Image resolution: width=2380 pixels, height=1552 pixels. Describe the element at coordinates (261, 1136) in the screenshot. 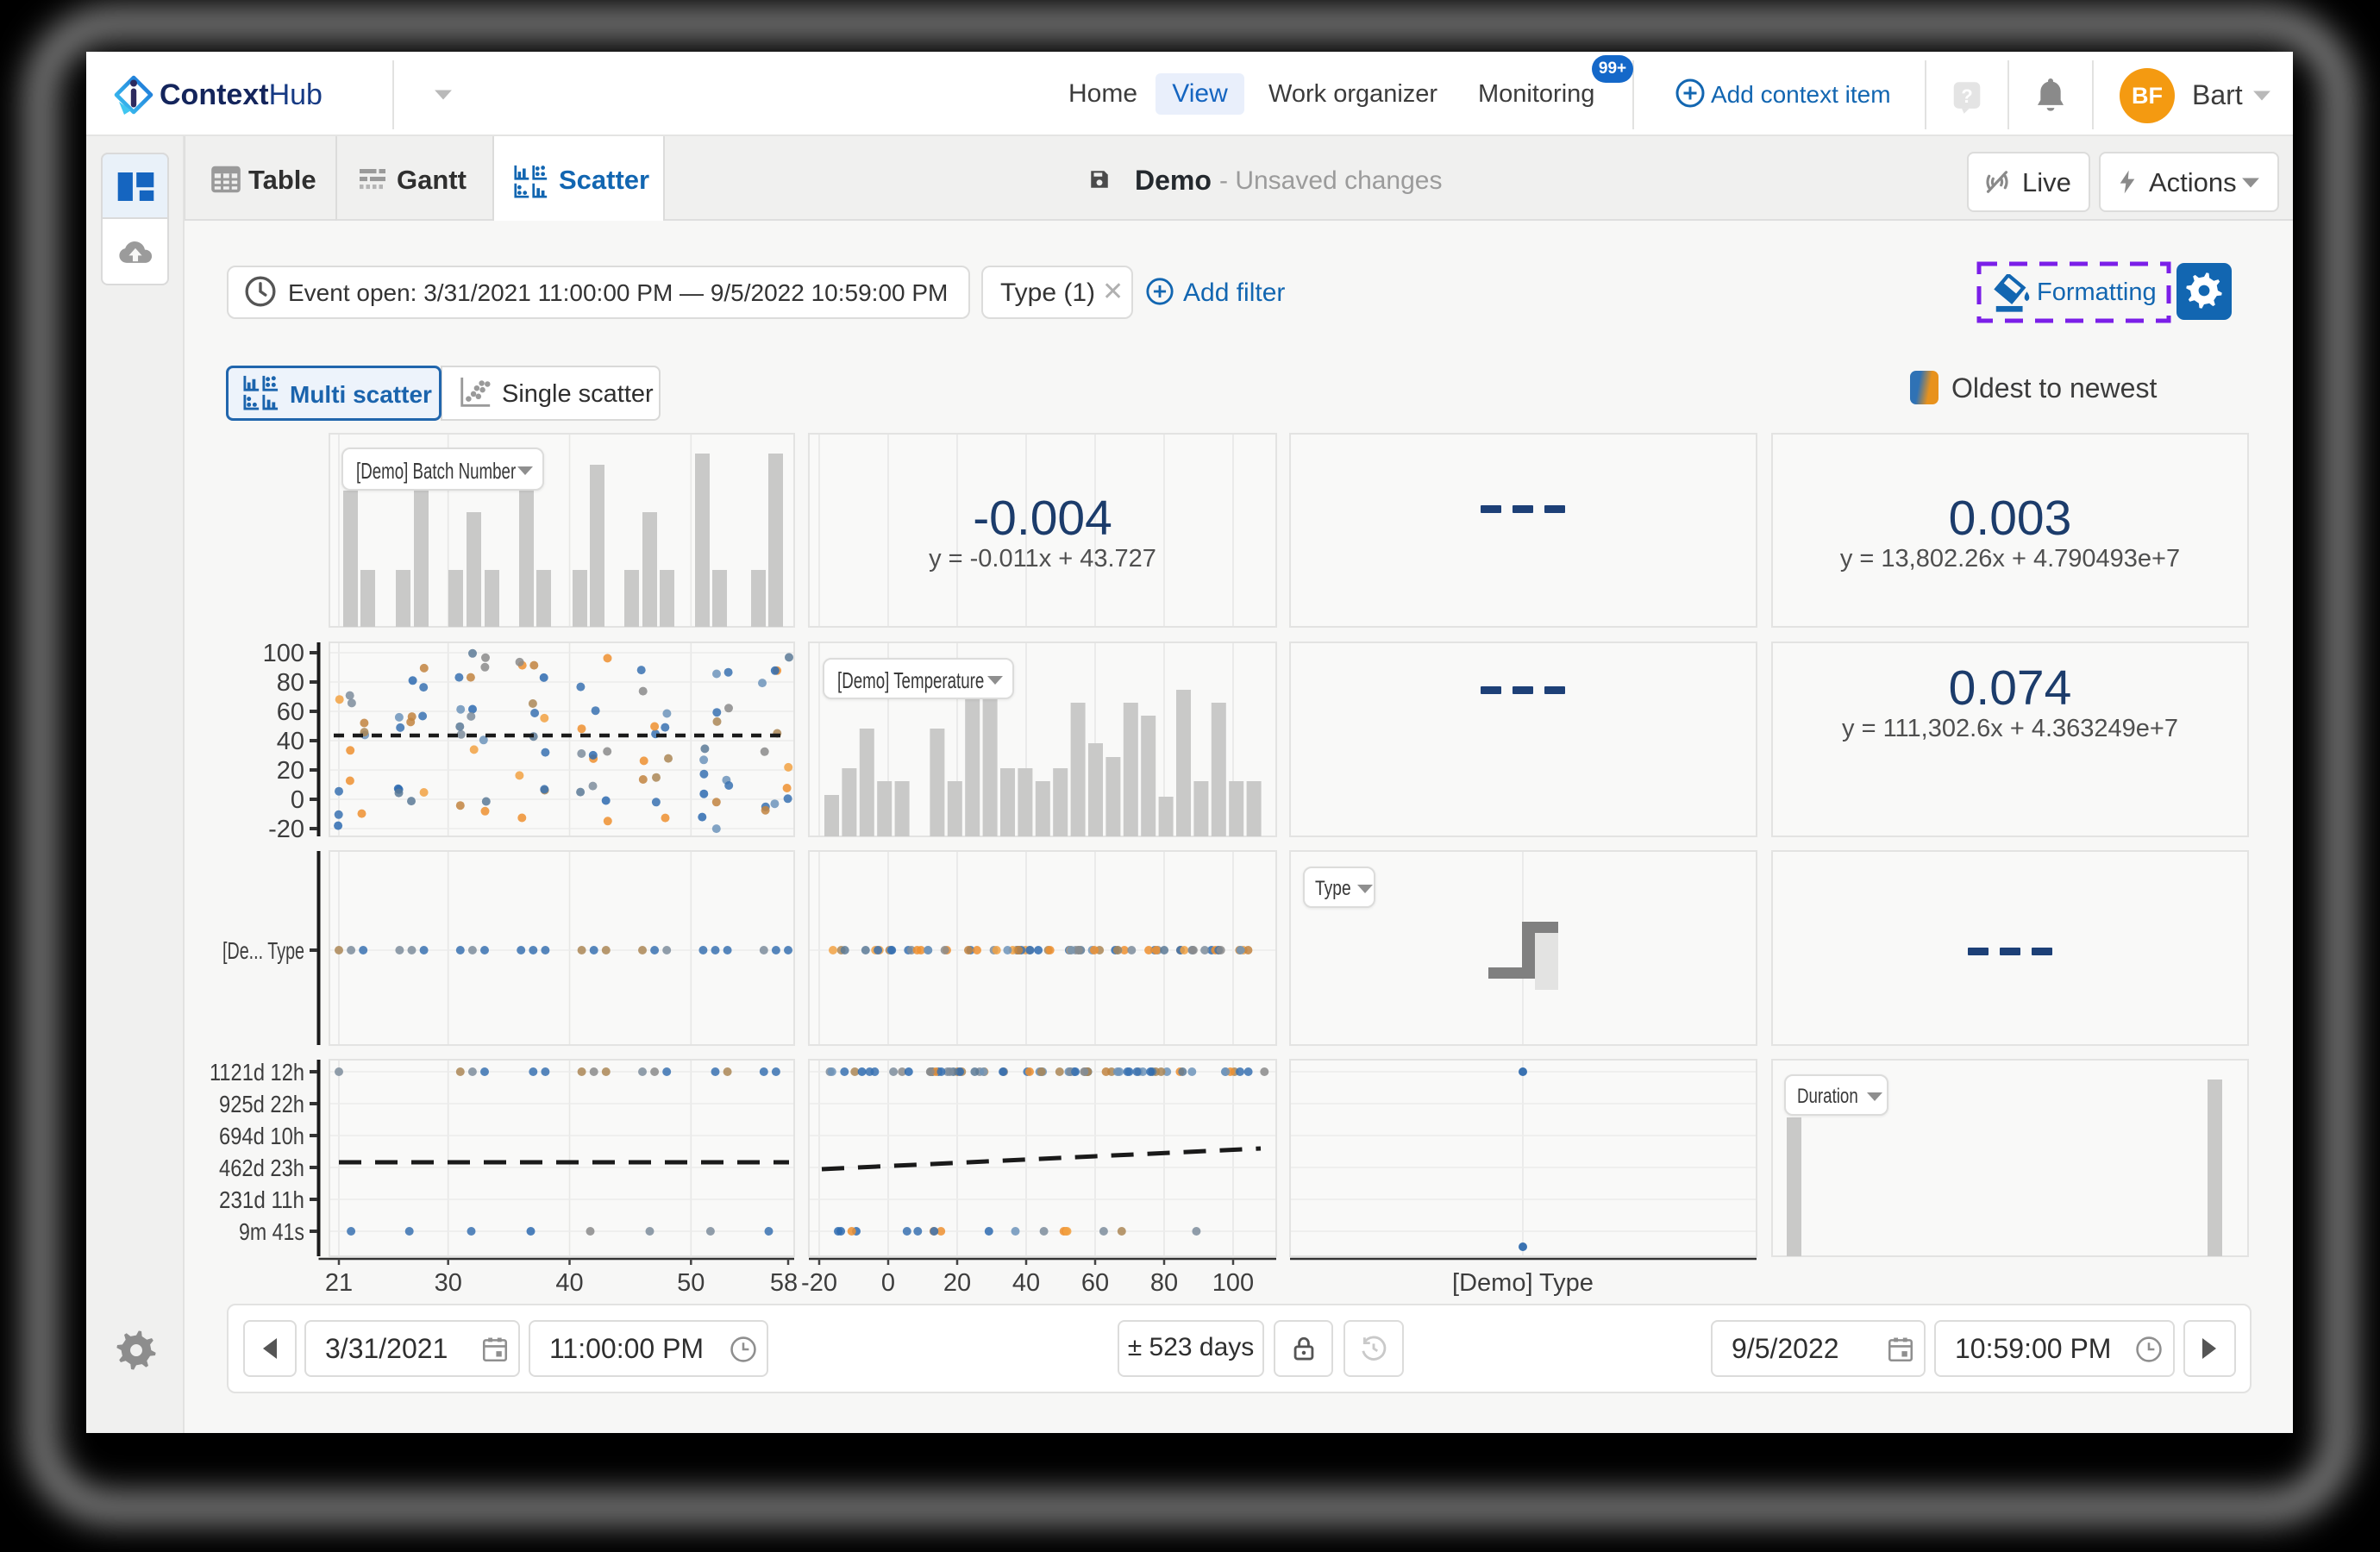

I see `svg-text: 694d 10h` at that location.